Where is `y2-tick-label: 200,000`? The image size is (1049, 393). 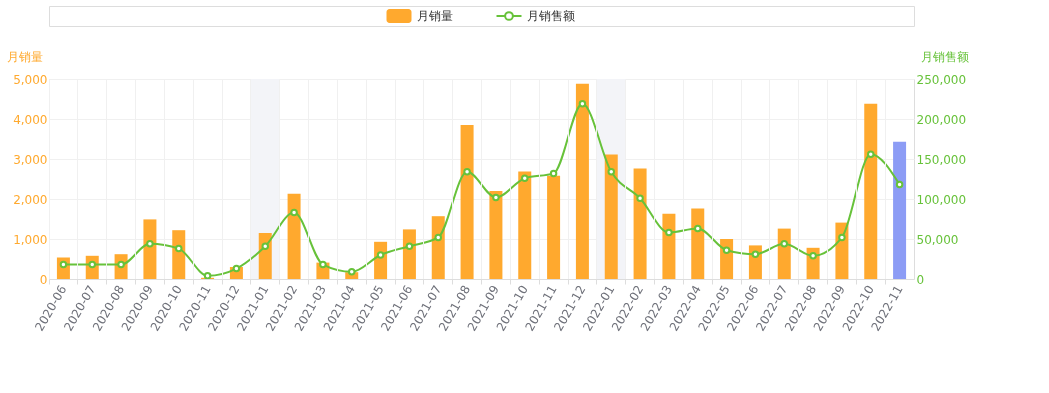 y2-tick-label: 200,000 is located at coordinates (941, 119).